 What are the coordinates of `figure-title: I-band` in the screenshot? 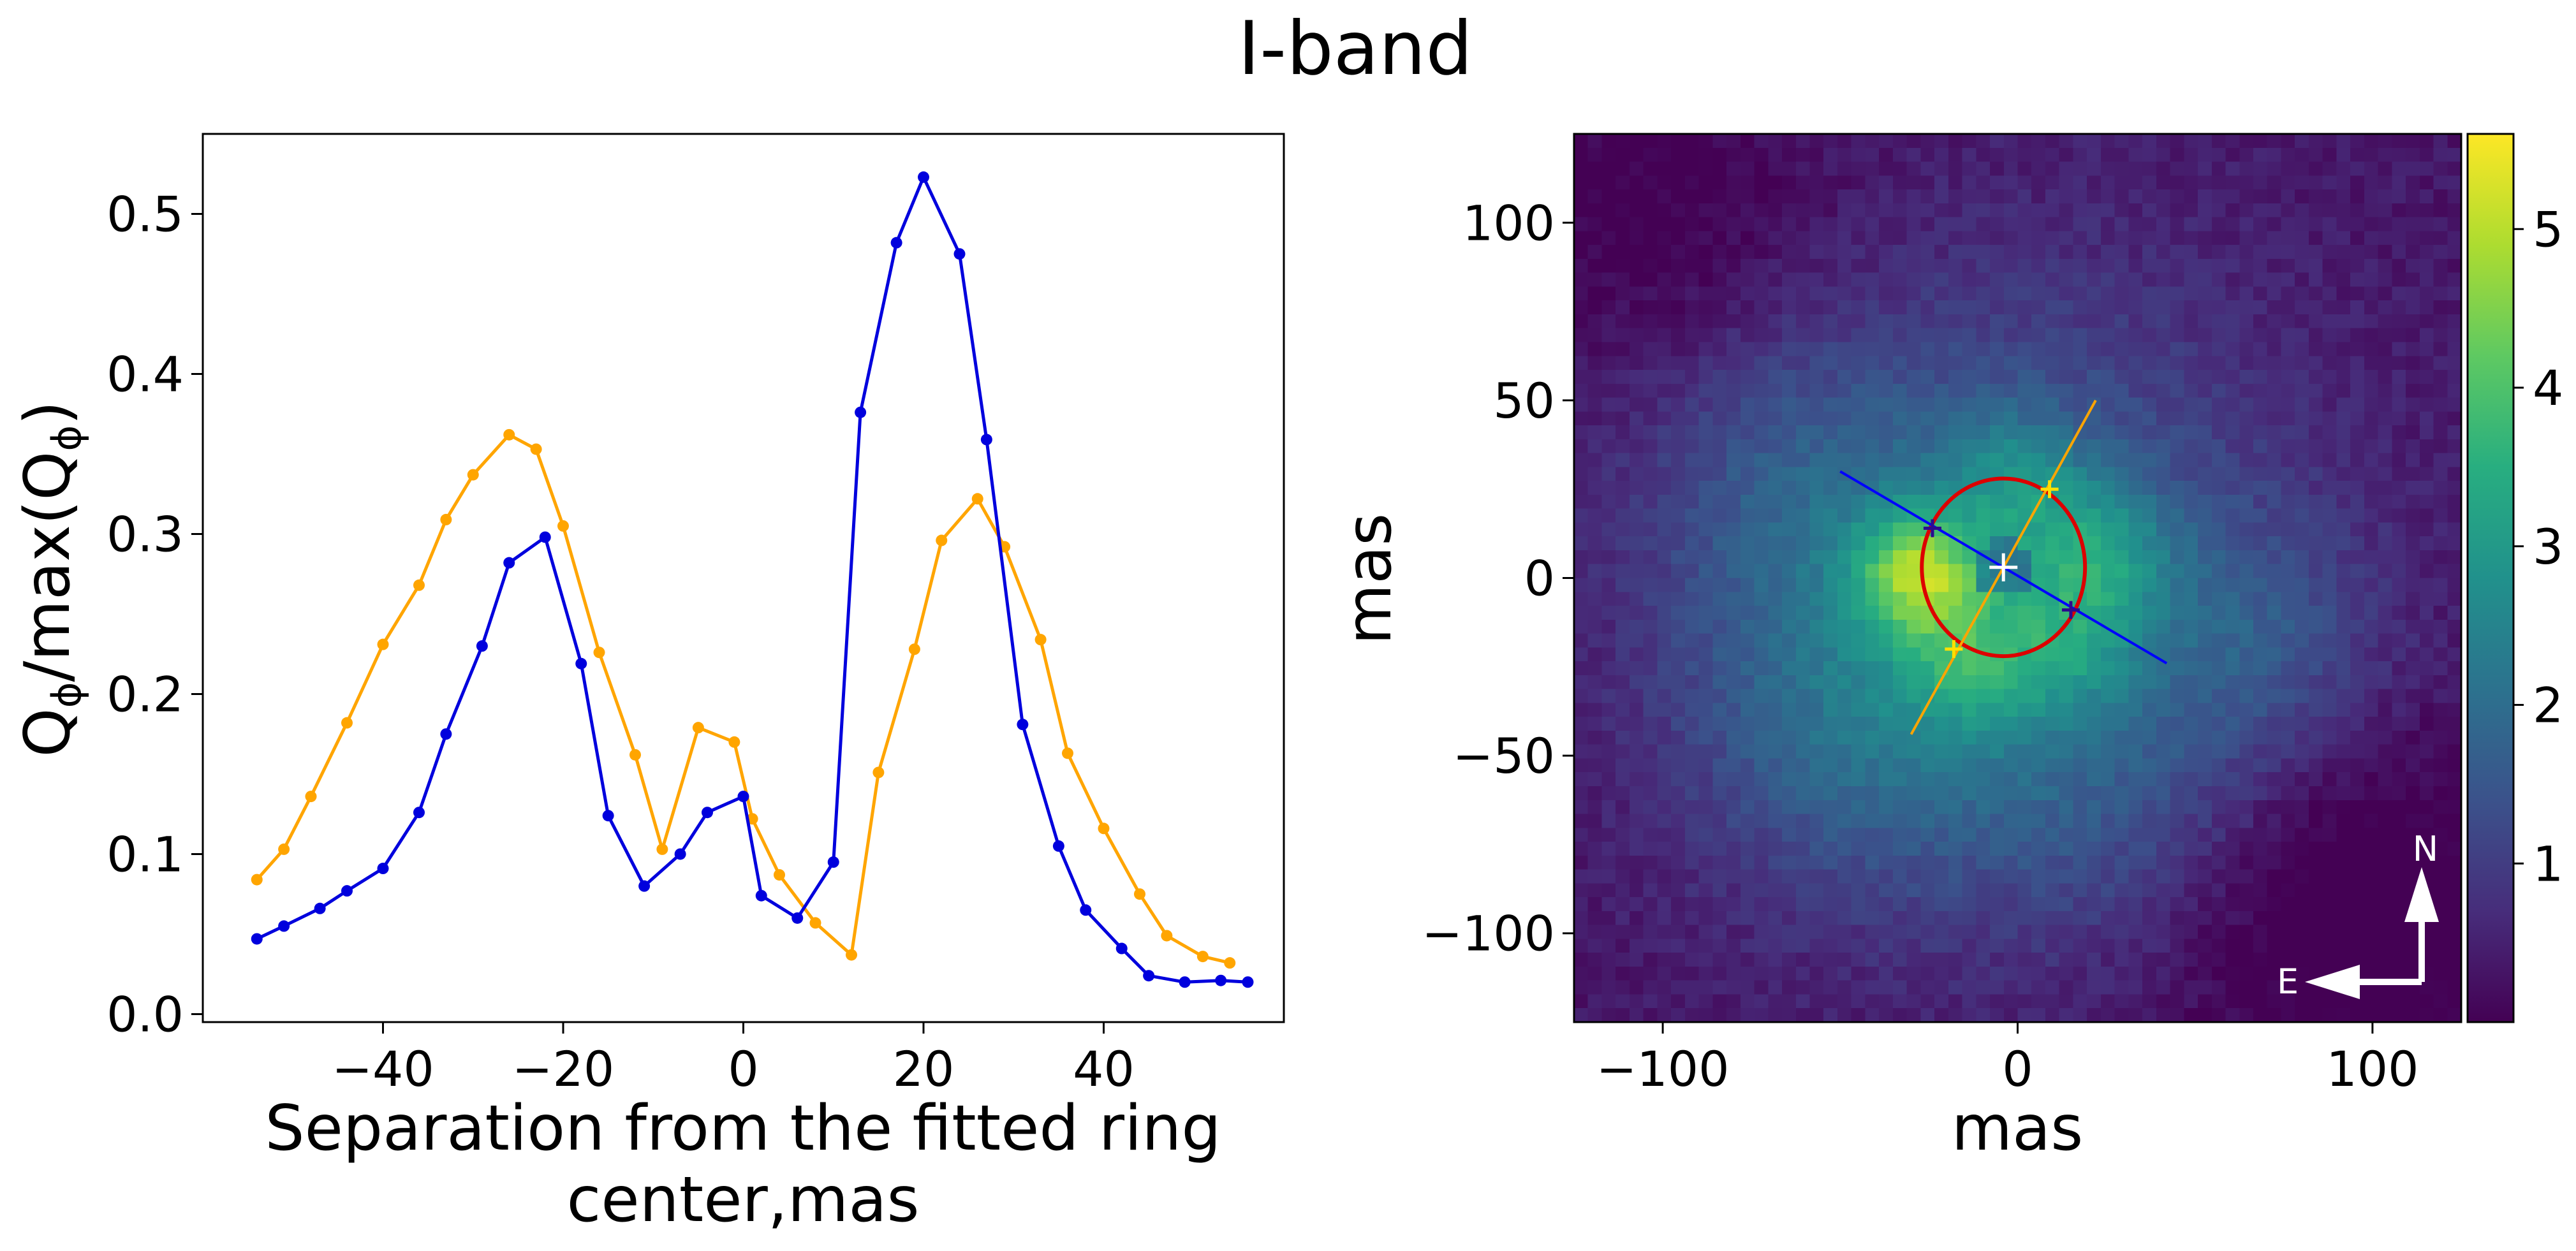 It's located at (1355, 49).